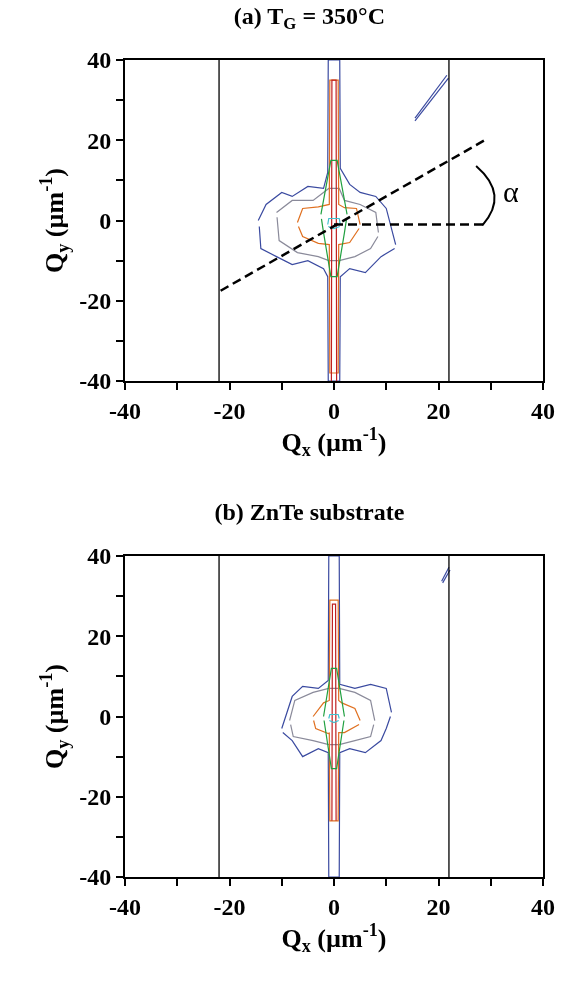 The height and width of the screenshot is (1001, 573). Describe the element at coordinates (309, 18) in the screenshot. I see `chart-title: (a) T$_{G}$ = 350°C` at that location.